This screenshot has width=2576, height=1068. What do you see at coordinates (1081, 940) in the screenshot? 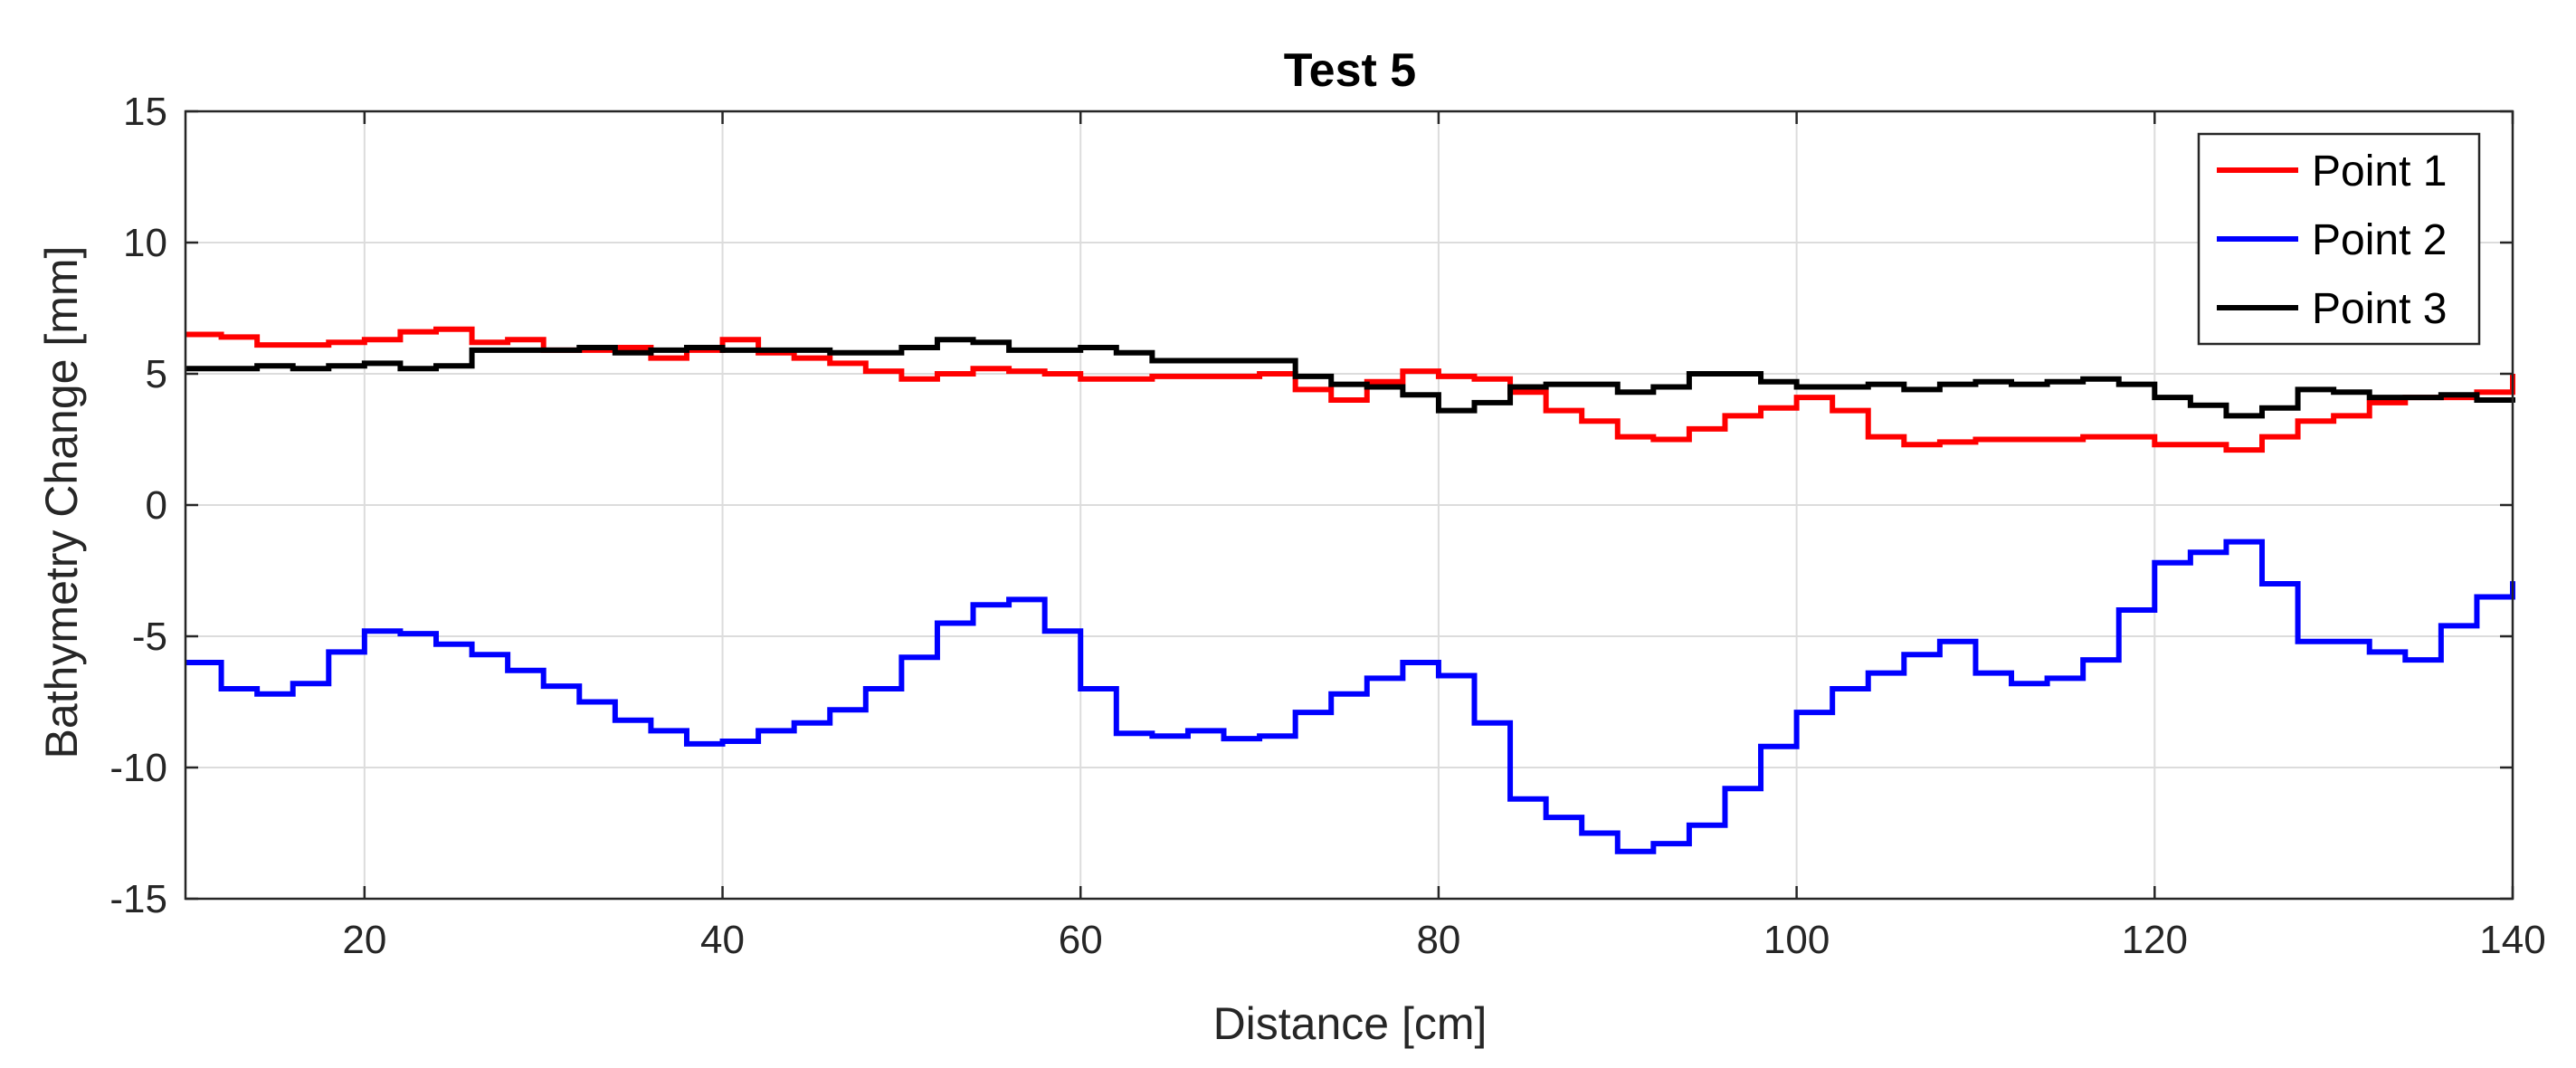
I see `x-tick-label: 60` at bounding box center [1081, 940].